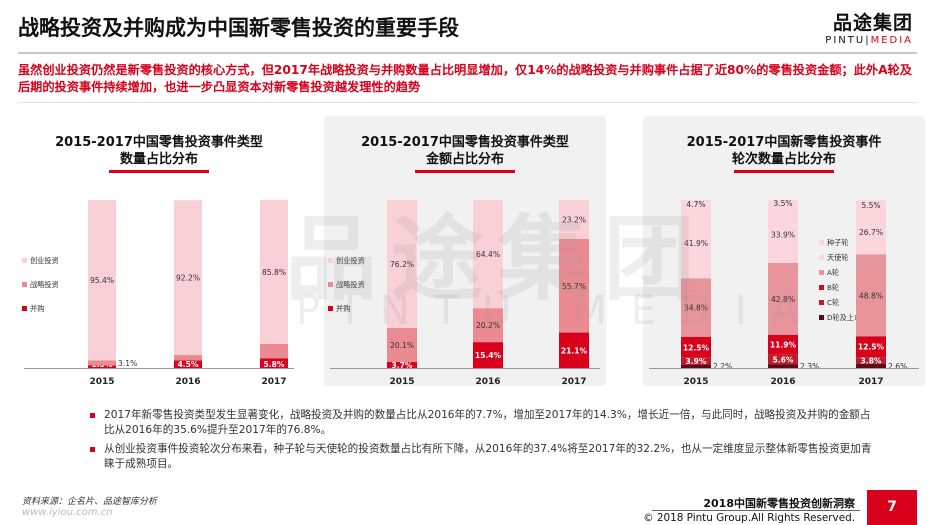 Image resolution: width=935 pixels, height=525 pixels. I want to click on x-tick-label: 2016, so click(187, 381).